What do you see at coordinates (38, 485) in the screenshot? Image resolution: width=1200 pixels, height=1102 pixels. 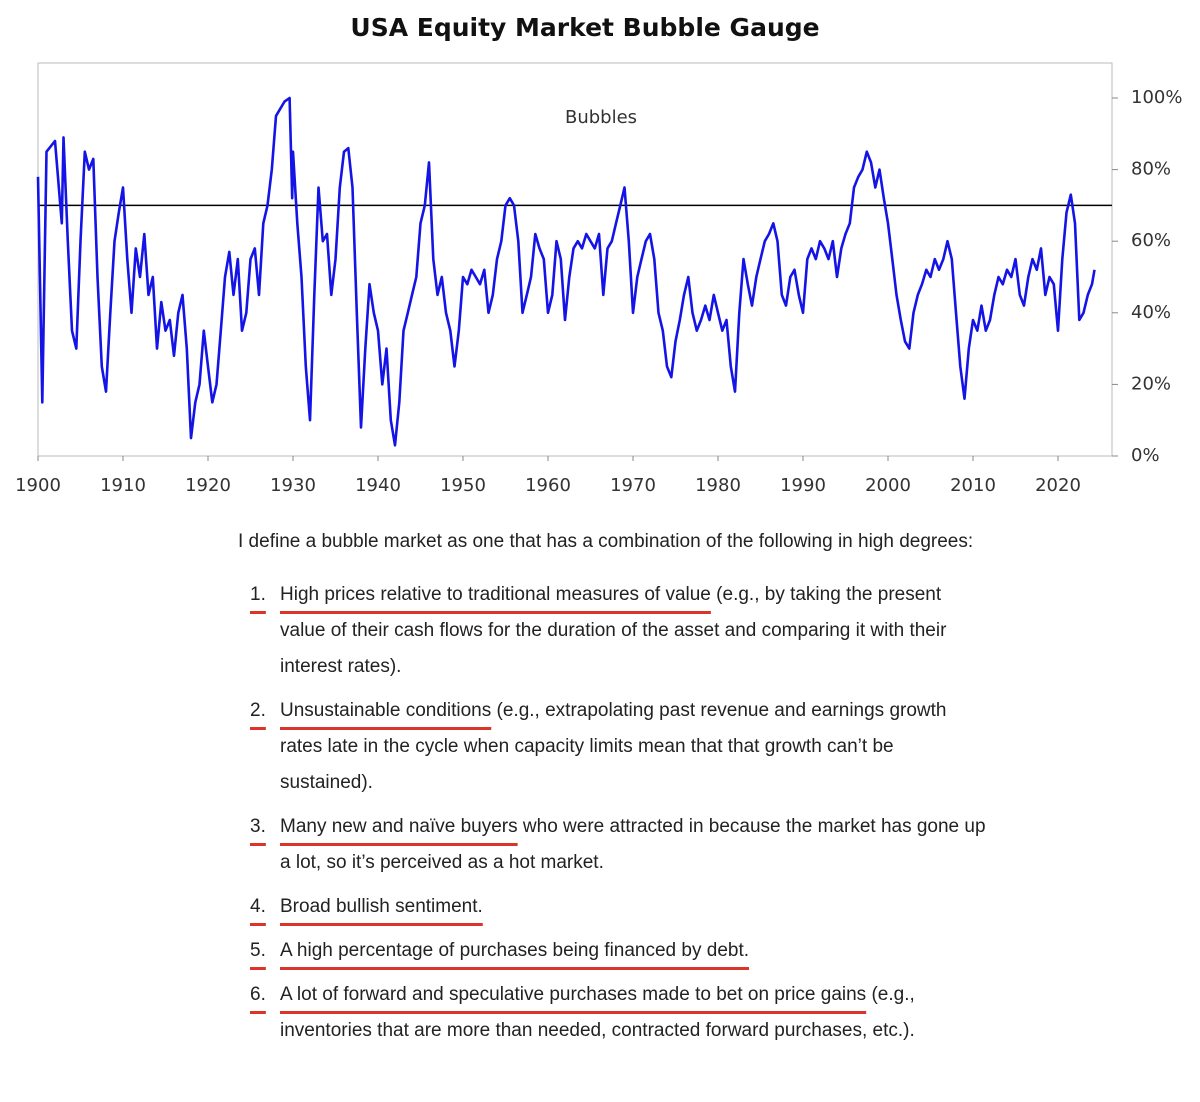 I see `x-tick-label: 1900` at bounding box center [38, 485].